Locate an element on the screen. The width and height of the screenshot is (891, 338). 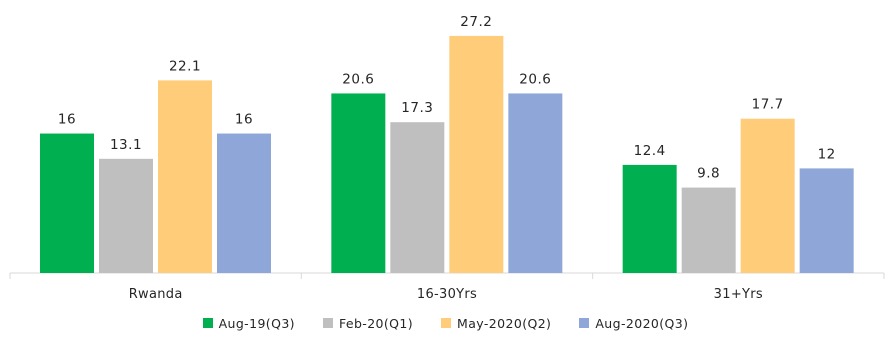
data-label: 17.3 is located at coordinates (417, 108).